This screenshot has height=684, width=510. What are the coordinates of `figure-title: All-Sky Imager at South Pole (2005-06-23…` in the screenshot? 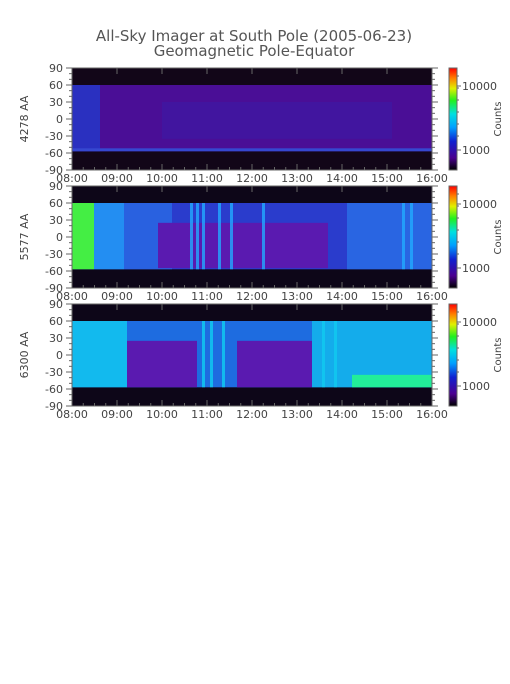 It's located at (254, 36).